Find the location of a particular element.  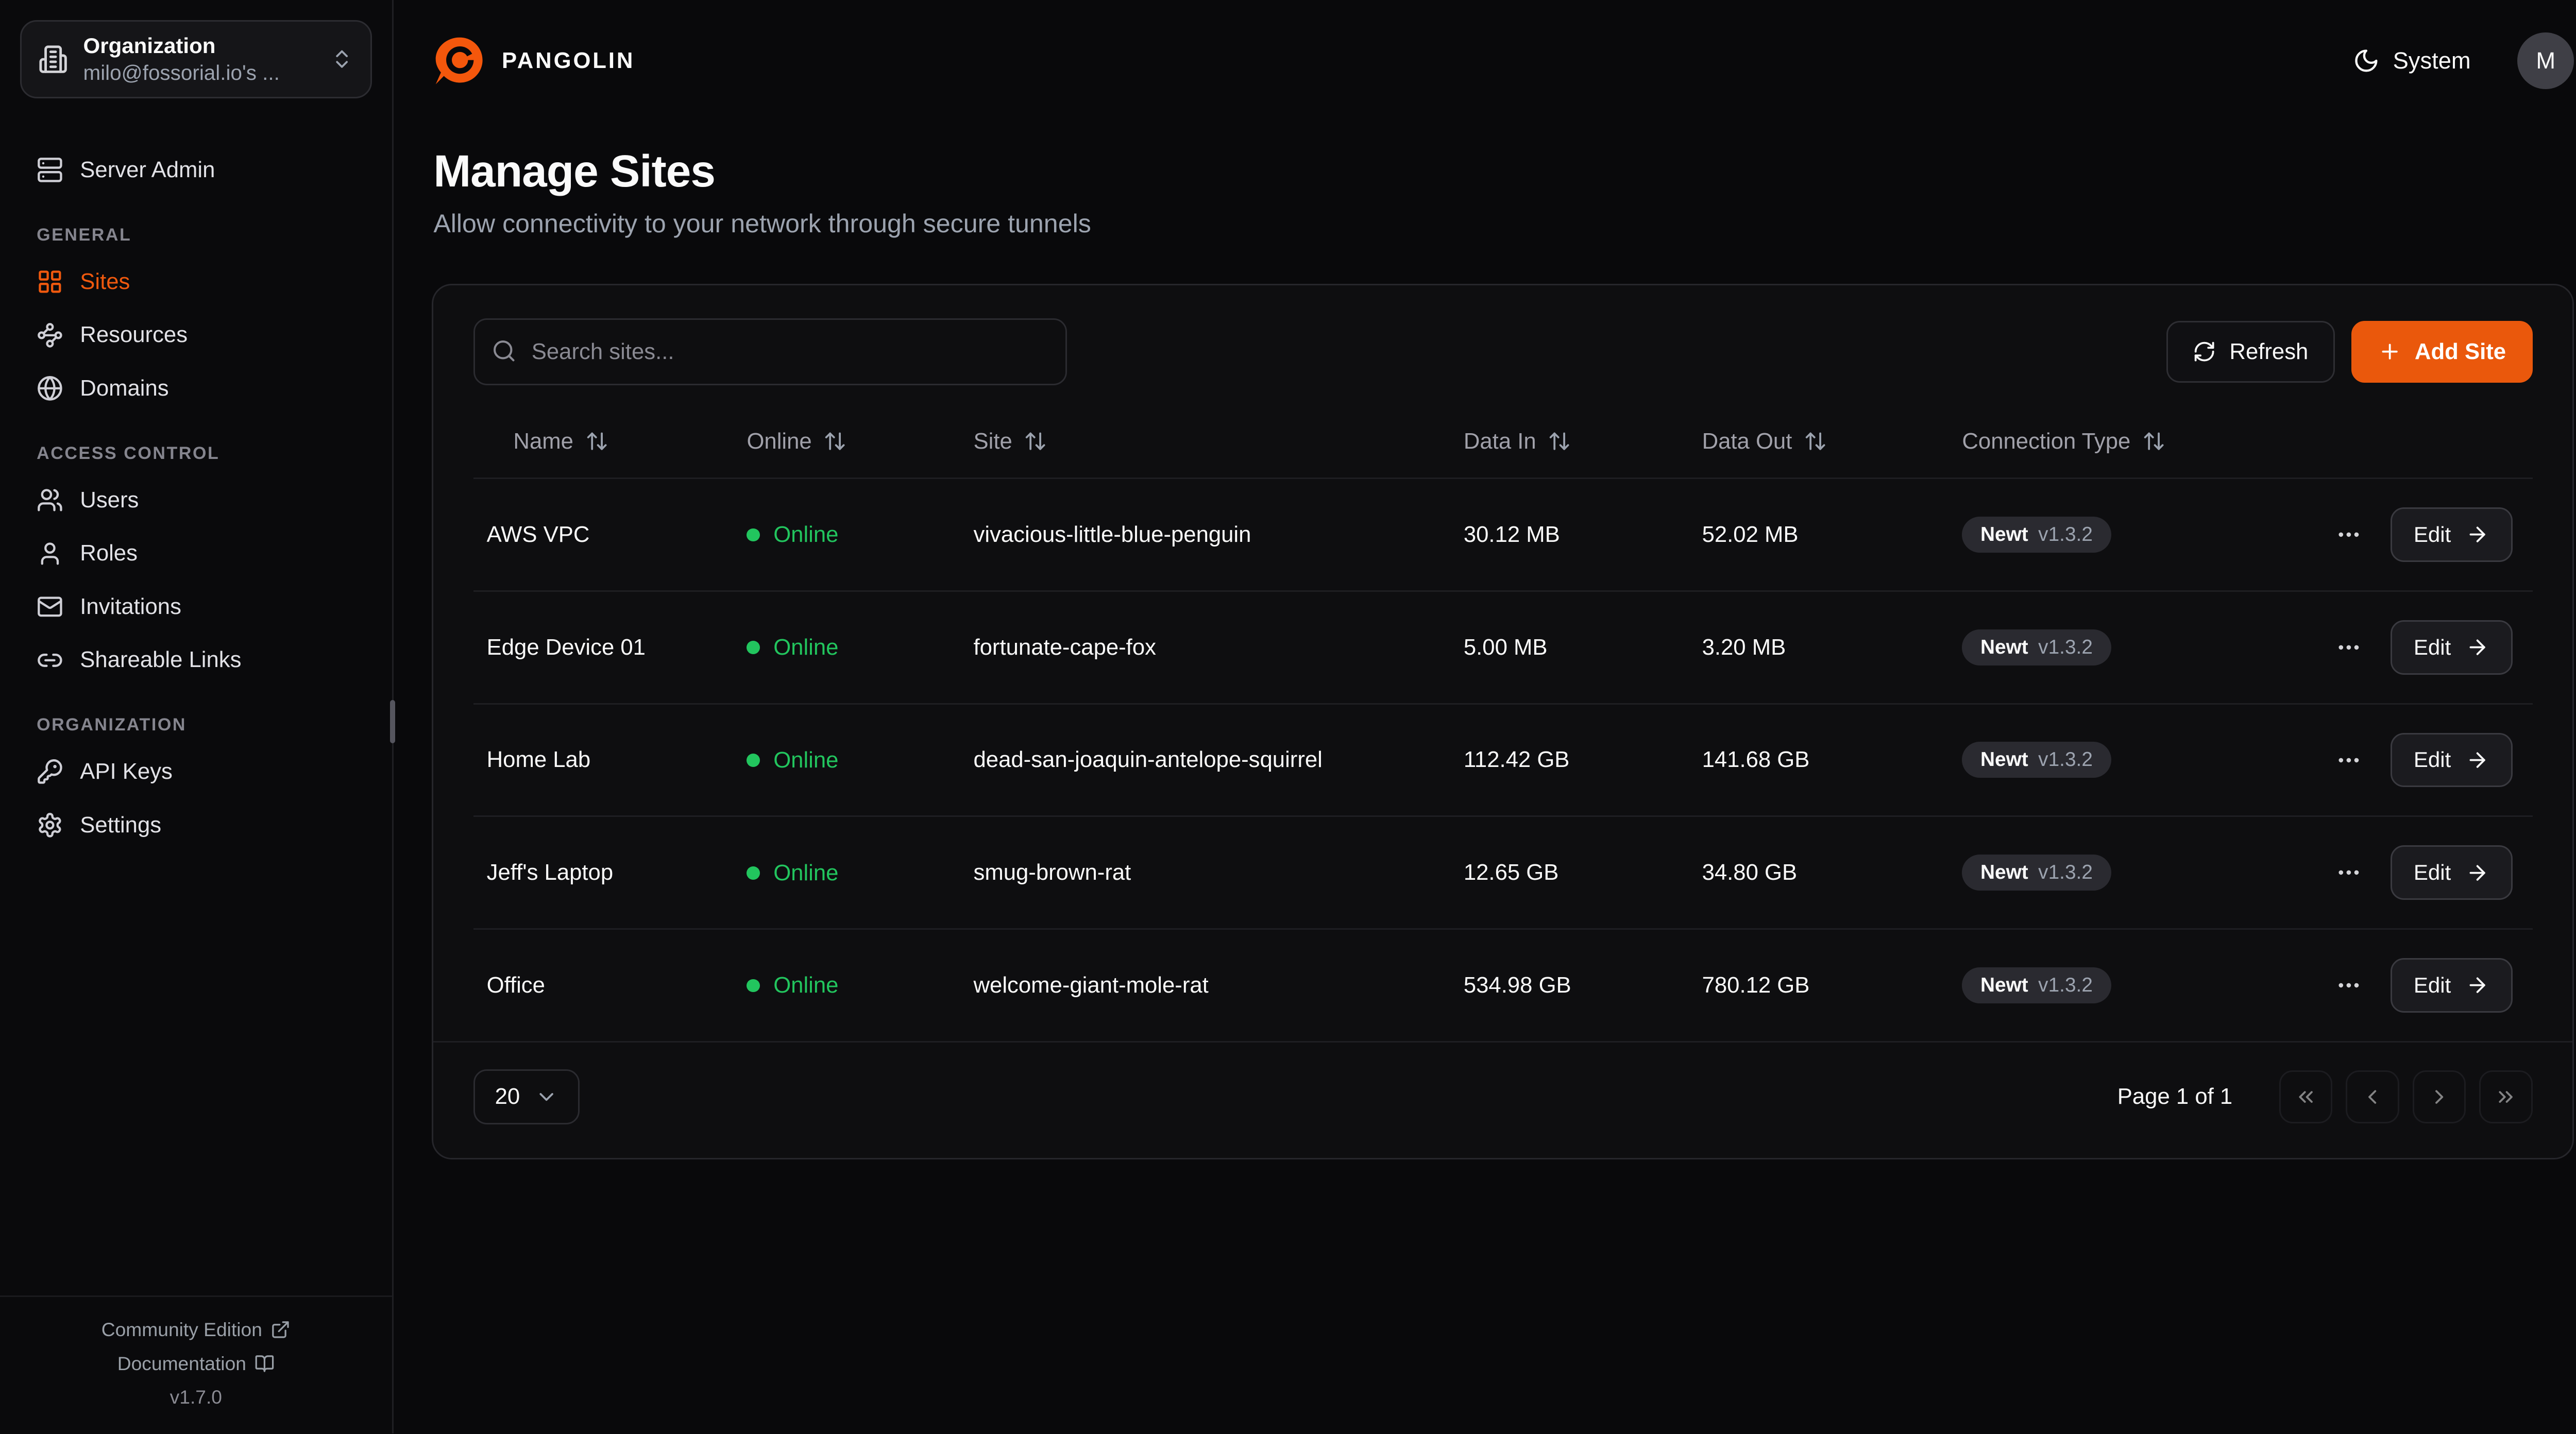

refresh-button: Refresh is located at coordinates (2250, 351).